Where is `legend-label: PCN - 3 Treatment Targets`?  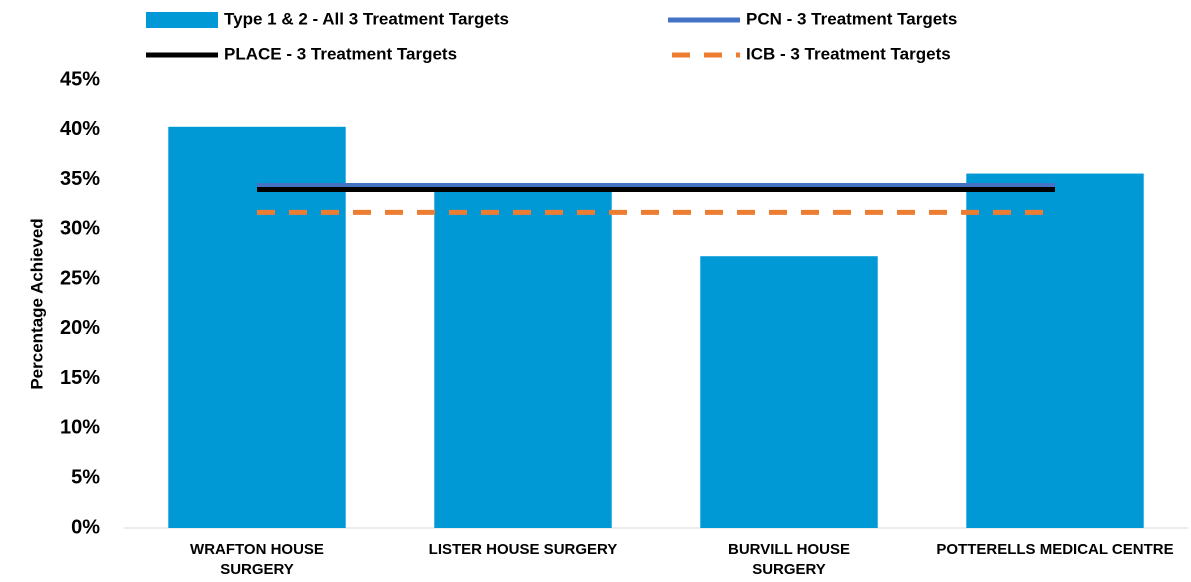
legend-label: PCN - 3 Treatment Targets is located at coordinates (851, 18).